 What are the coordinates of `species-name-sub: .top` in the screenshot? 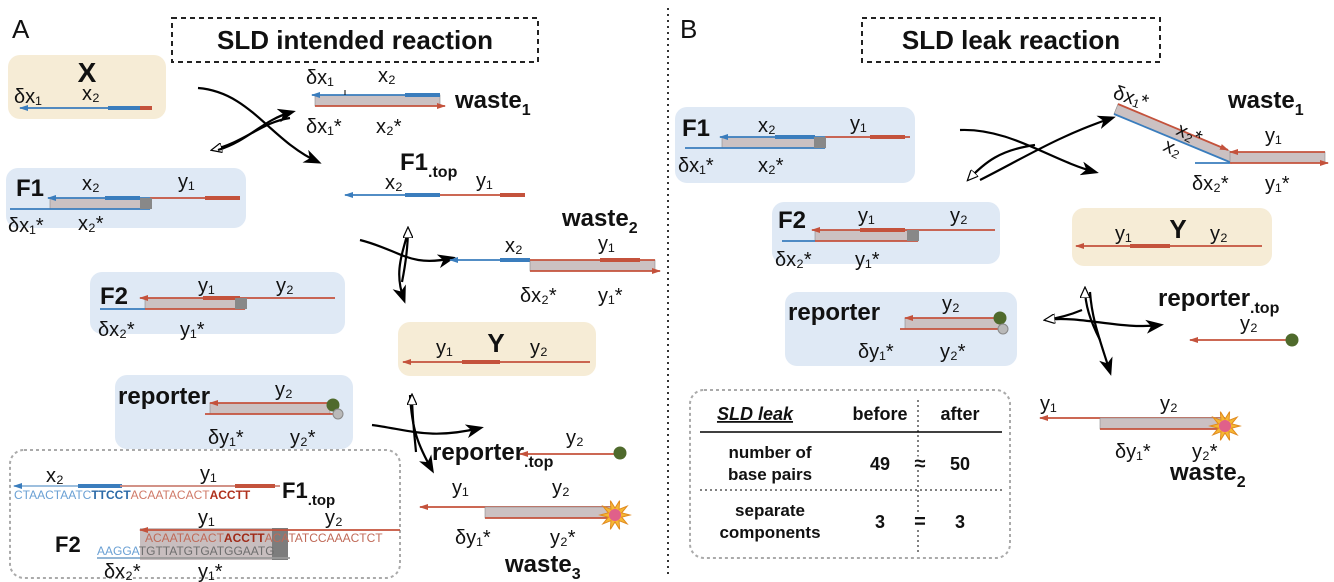 It's located at (443, 172).